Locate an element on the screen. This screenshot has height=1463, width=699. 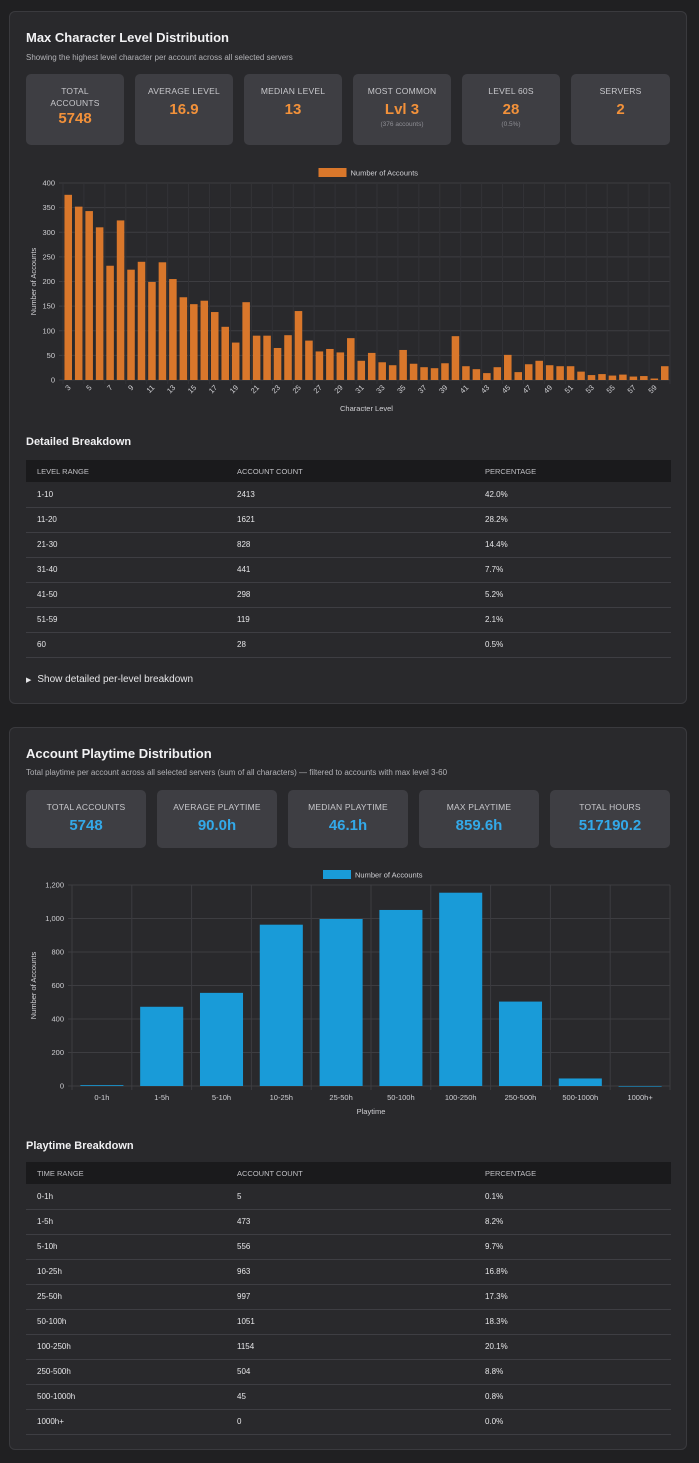
stat-total-accounts: TOTAL ACCOUNTS 5748 is located at coordinates (86, 819).